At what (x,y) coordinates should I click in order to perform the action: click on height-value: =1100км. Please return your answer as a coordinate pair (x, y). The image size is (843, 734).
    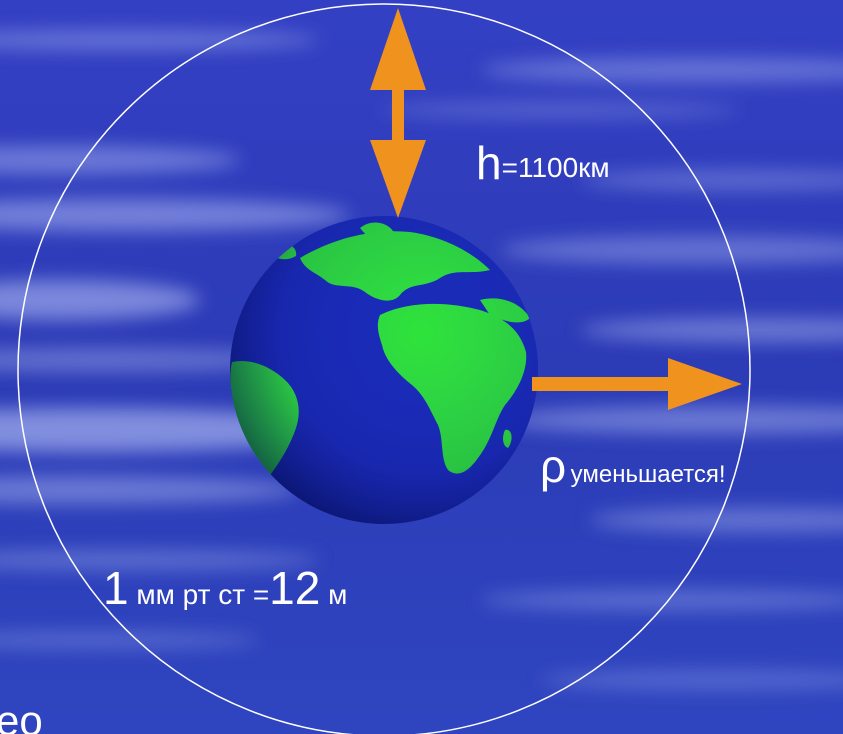
    Looking at the image, I should click on (555, 167).